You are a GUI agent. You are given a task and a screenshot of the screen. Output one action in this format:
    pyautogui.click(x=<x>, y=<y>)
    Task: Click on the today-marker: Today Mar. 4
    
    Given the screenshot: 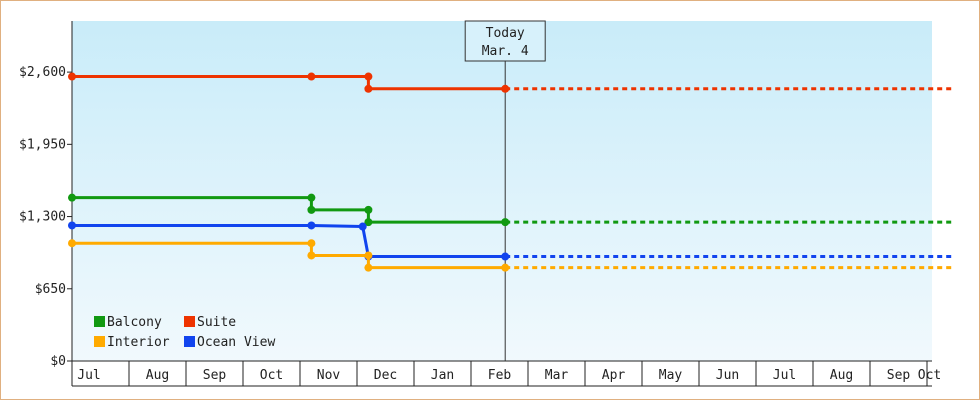 What is the action you would take?
    pyautogui.click(x=505, y=190)
    